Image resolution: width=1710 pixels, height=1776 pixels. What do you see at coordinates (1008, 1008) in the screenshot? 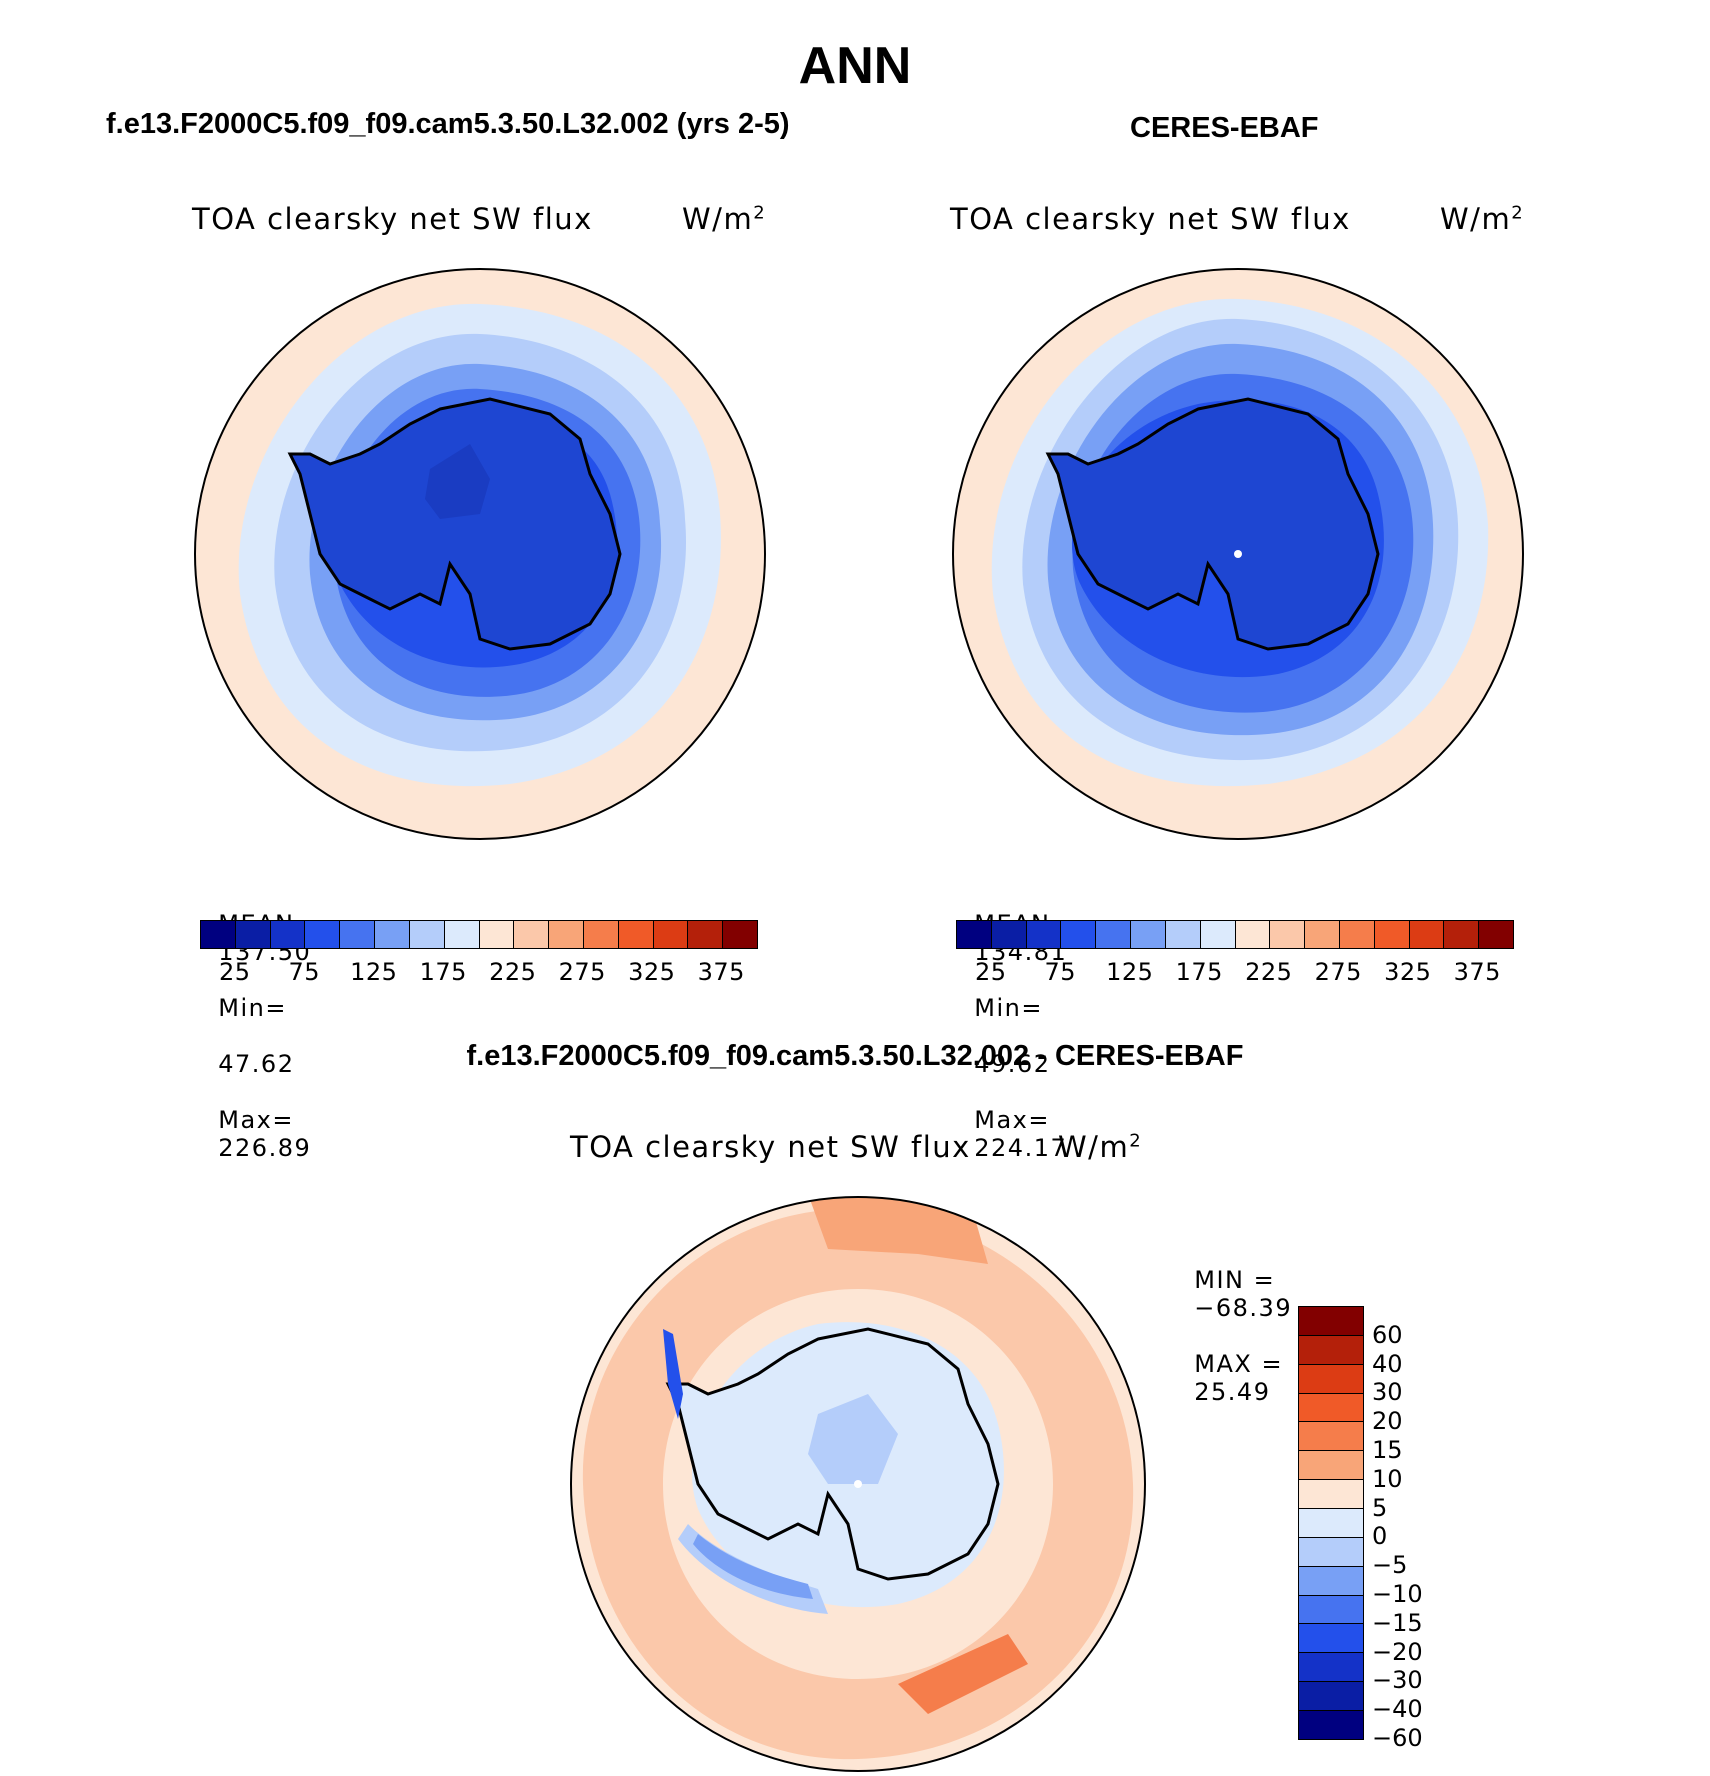
I see `obs-min-label: Min=` at bounding box center [1008, 1008].